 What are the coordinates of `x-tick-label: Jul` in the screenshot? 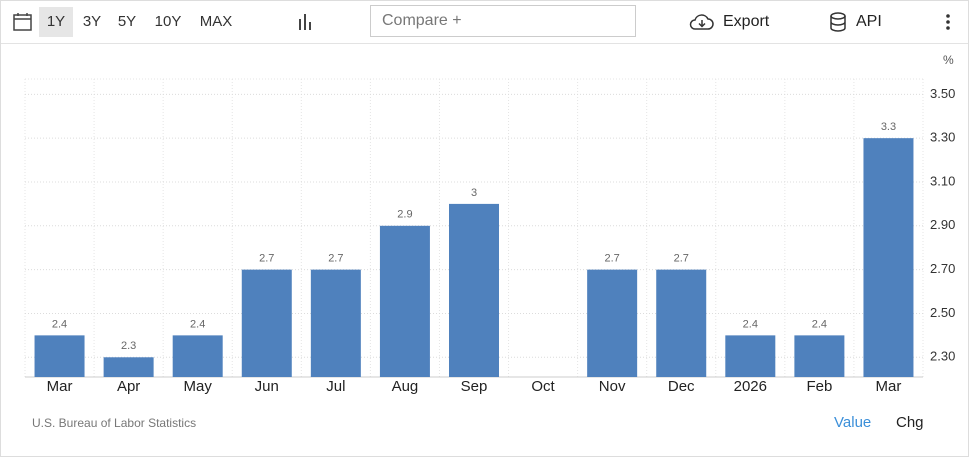 It's located at (335, 386).